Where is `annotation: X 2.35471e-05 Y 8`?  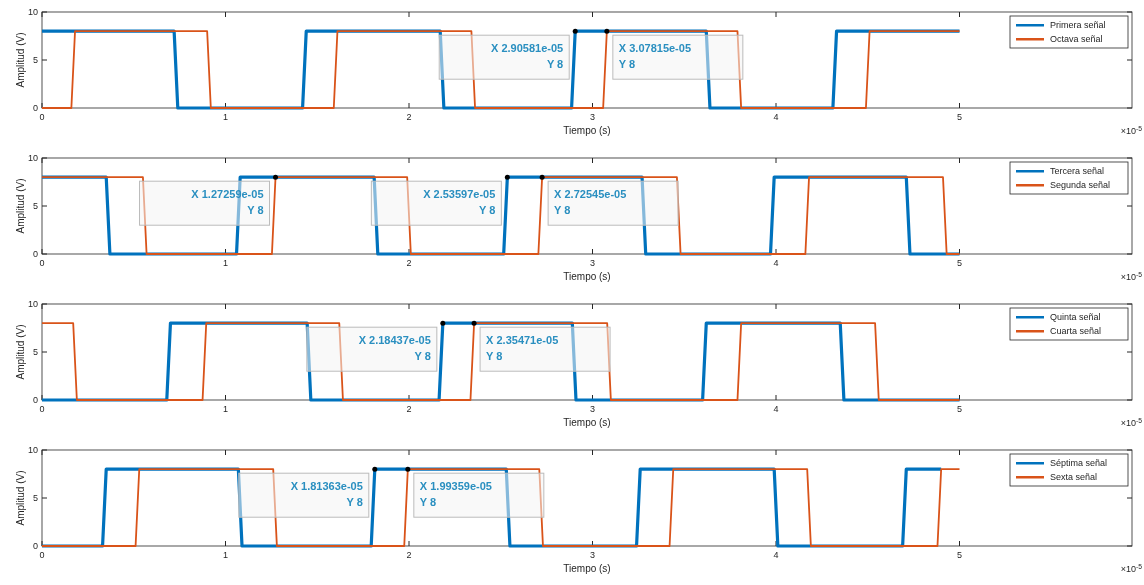 annotation: X 2.35471e-05 Y 8 is located at coordinates (522, 348).